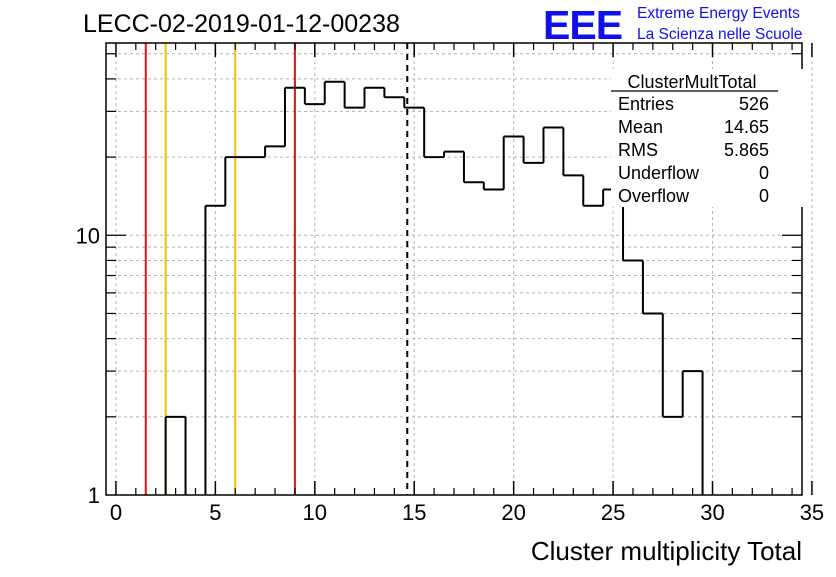  What do you see at coordinates (746, 150) in the screenshot?
I see `stats-row-value: 5.865` at bounding box center [746, 150].